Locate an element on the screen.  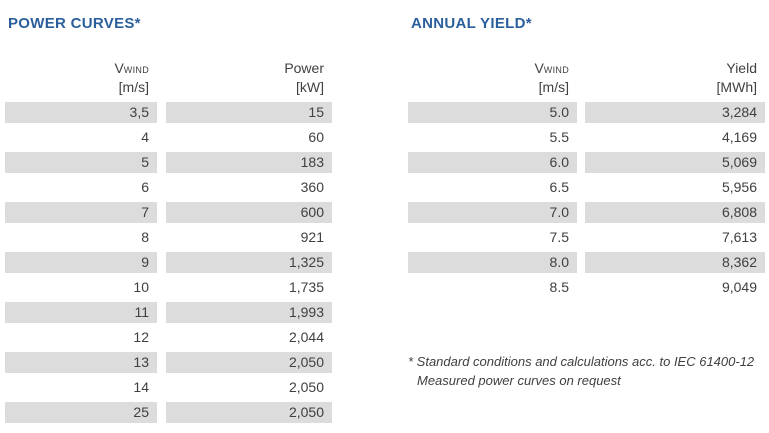
table-row: 3,5 15 is located at coordinates (168, 112).